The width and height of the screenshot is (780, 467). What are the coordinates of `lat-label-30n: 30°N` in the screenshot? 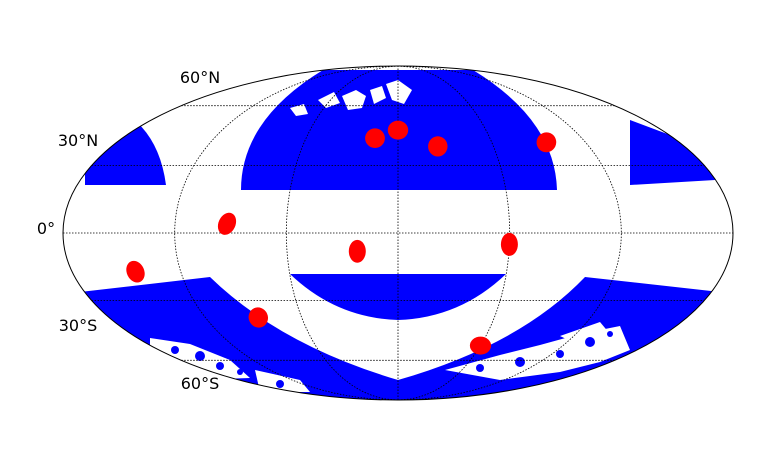 It's located at (78, 140).